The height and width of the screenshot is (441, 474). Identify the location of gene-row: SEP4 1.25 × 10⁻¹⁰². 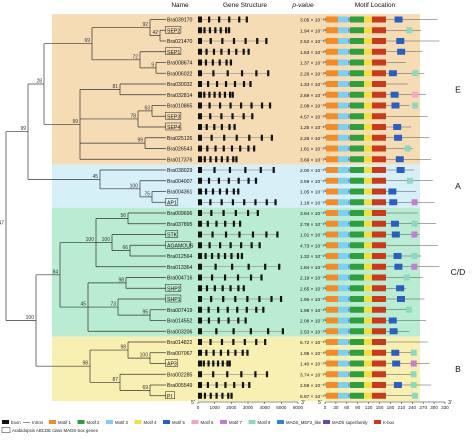
(288, 126).